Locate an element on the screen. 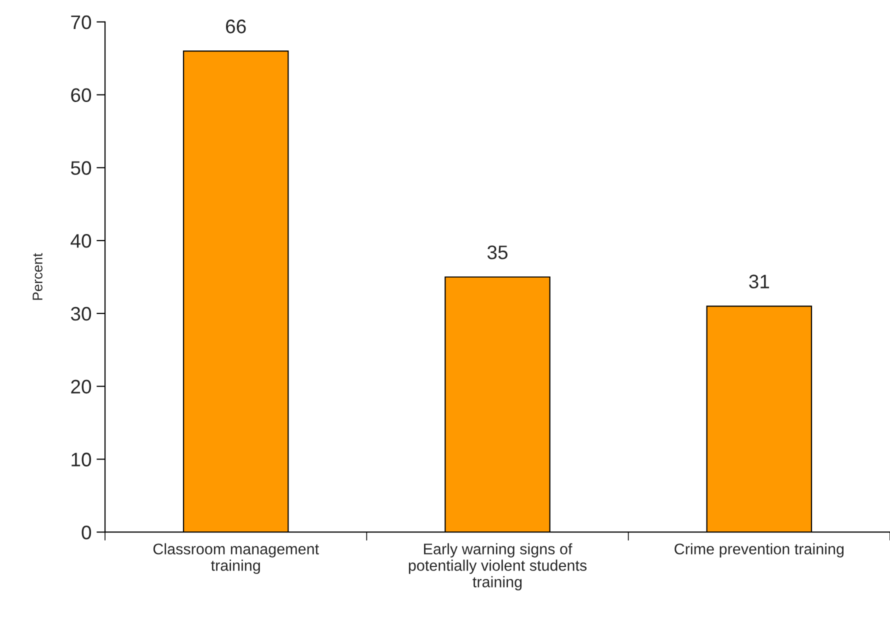 This screenshot has width=890, height=626. x-tick-label: Early warning signs of potentially violent students training is located at coordinates (497, 566).